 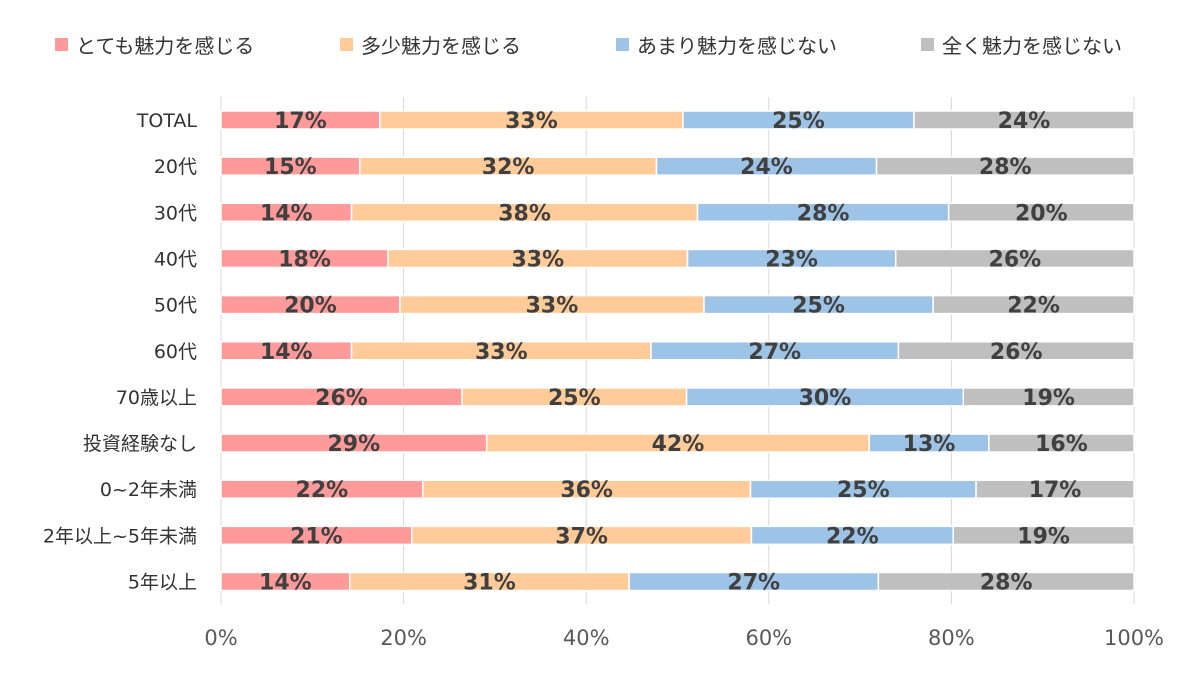 I want to click on data-label: 37%, so click(x=581, y=536).